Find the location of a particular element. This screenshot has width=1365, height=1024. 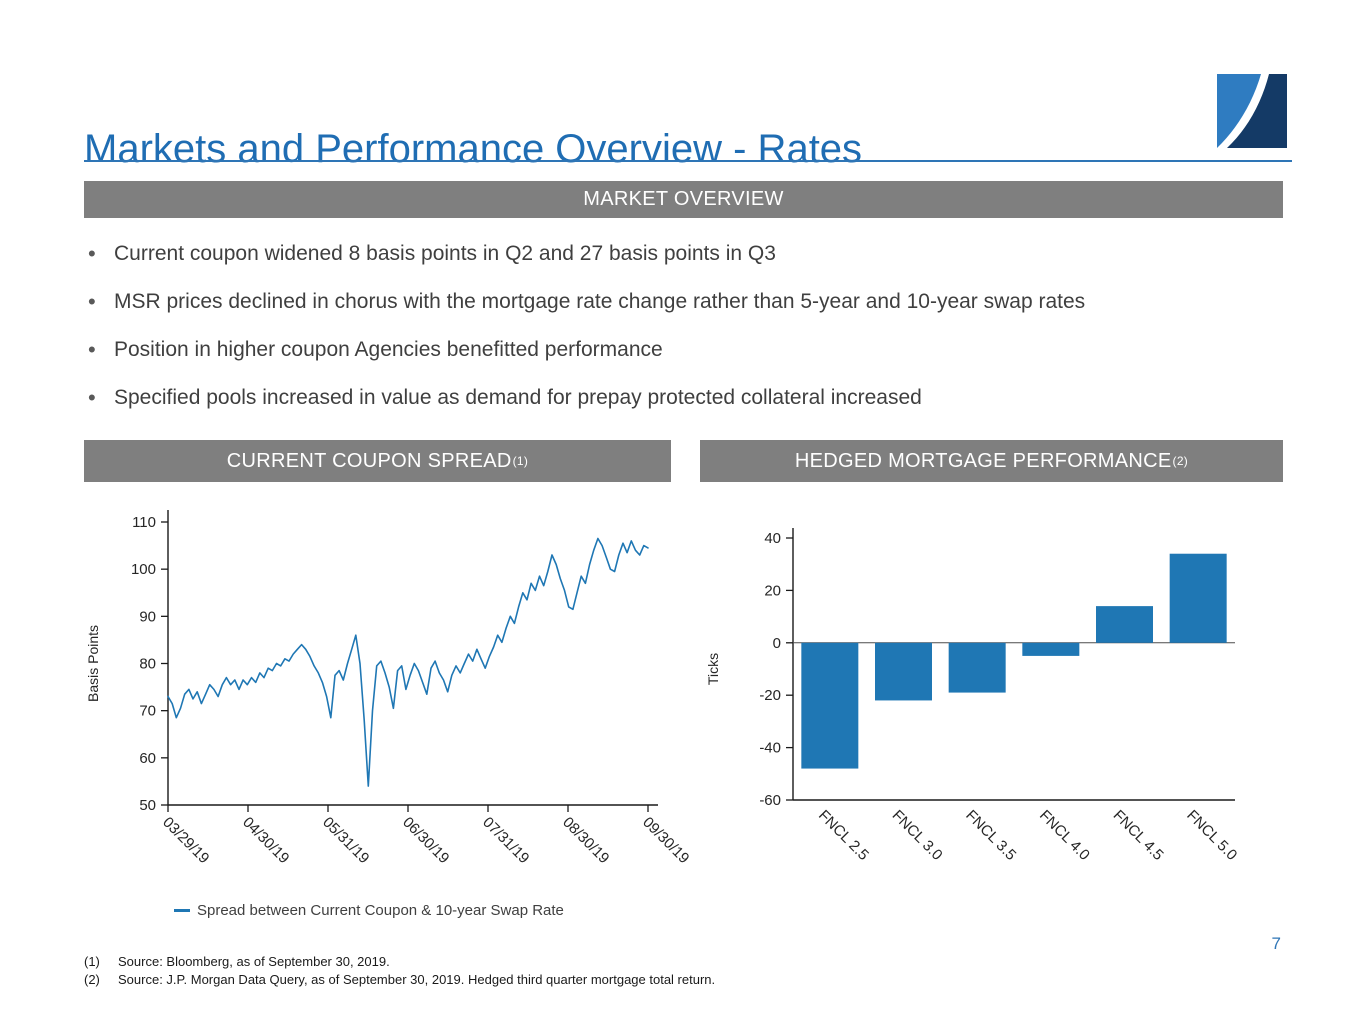

y-axis-title: Ticks is located at coordinates (713, 669).